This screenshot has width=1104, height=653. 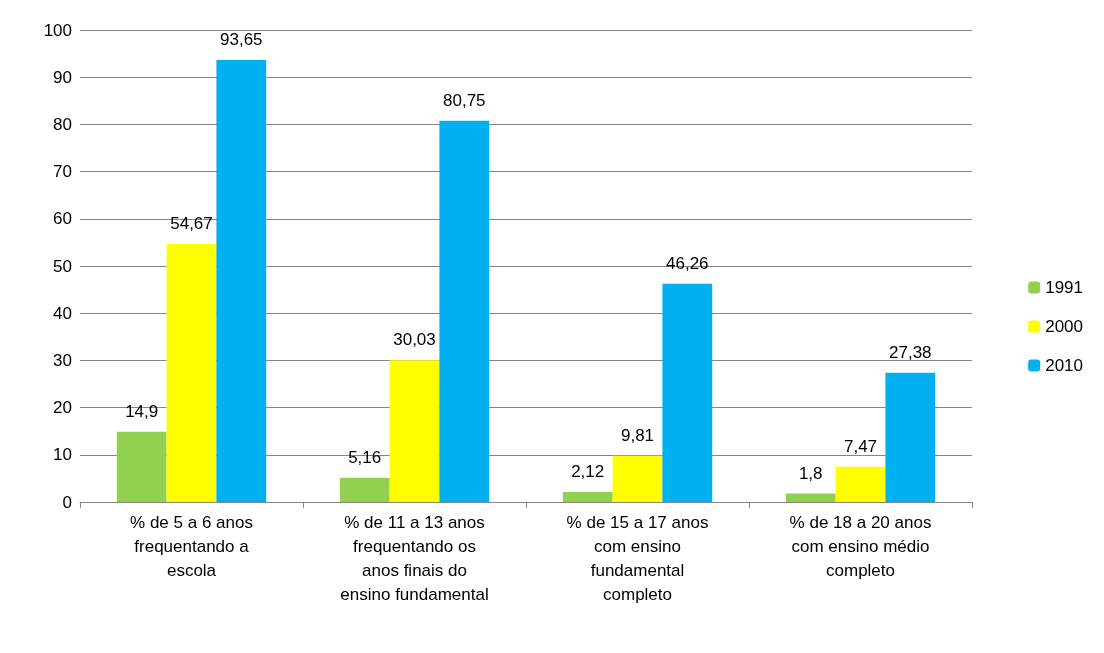 What do you see at coordinates (637, 435) in the screenshot?
I see `data-label: 9,81` at bounding box center [637, 435].